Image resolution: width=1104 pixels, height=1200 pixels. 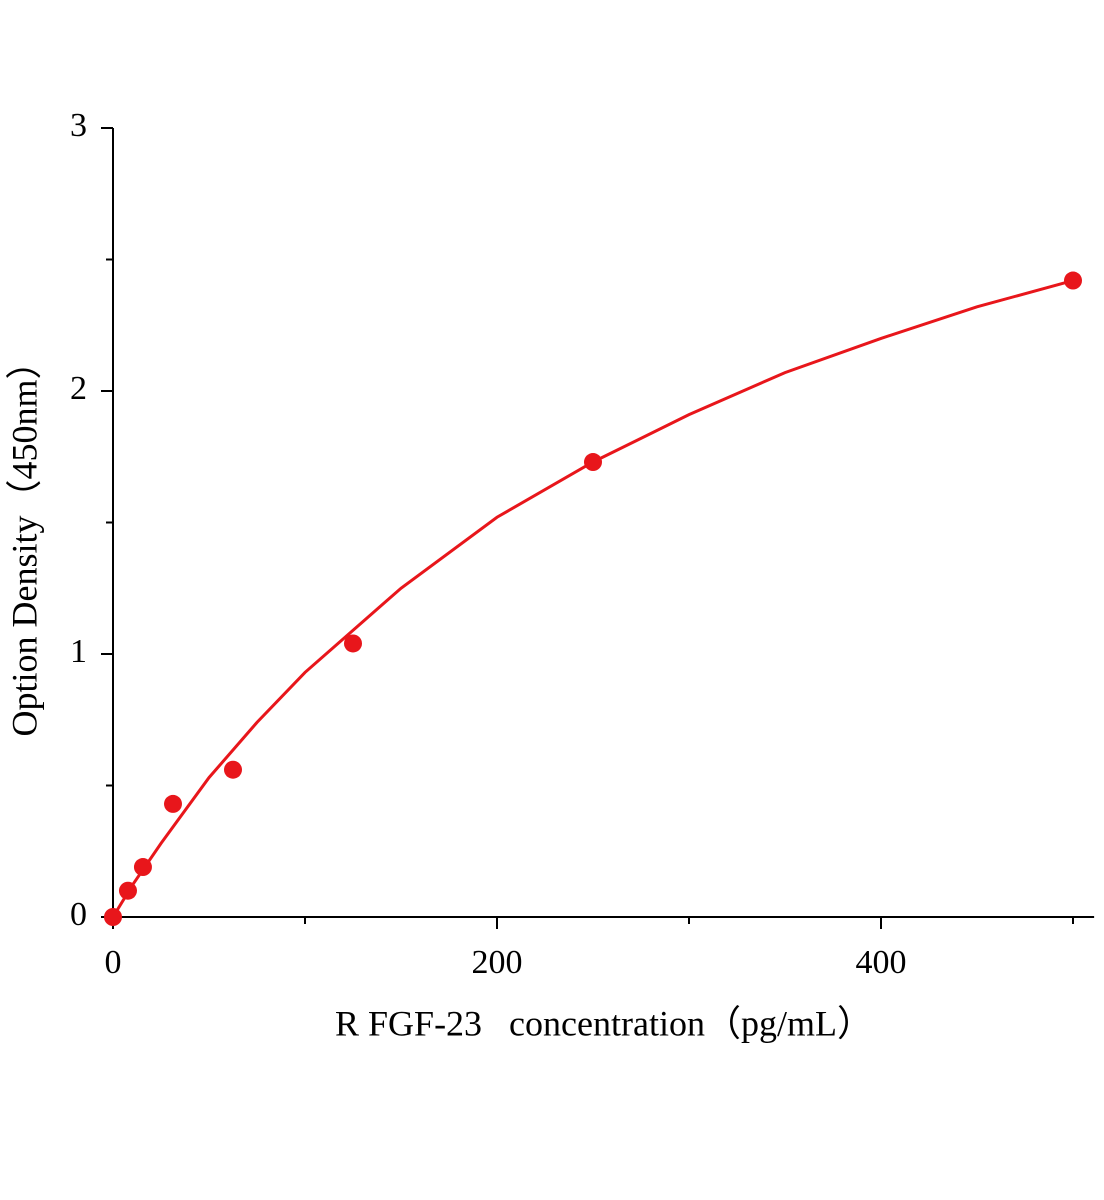 I want to click on y-tick-label: 3, so click(x=78, y=125).